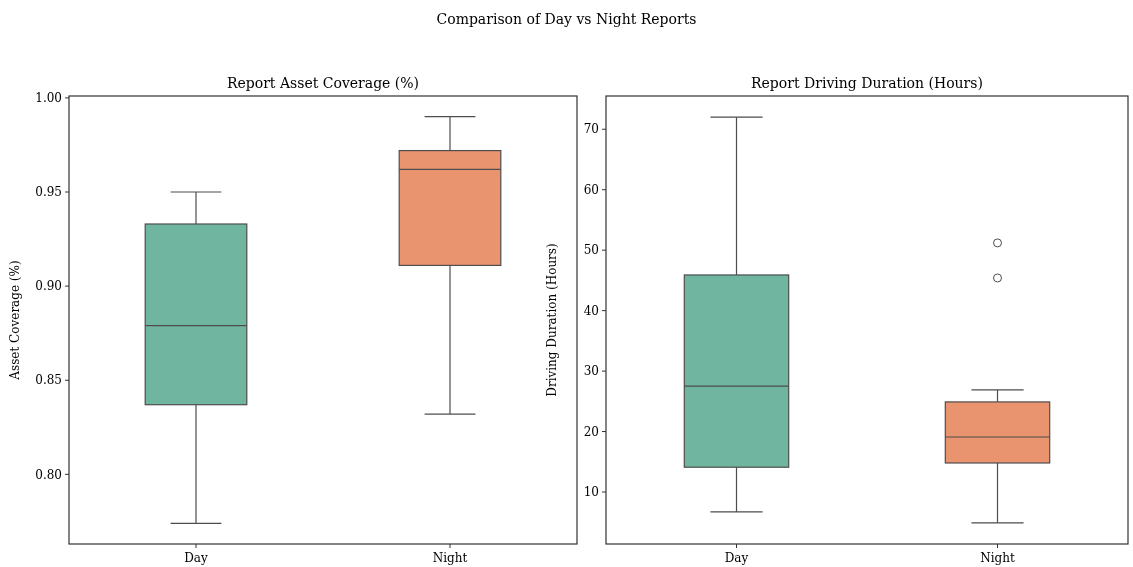 The image size is (1133, 567). I want to click on y-tick-label: 20, so click(591, 431).